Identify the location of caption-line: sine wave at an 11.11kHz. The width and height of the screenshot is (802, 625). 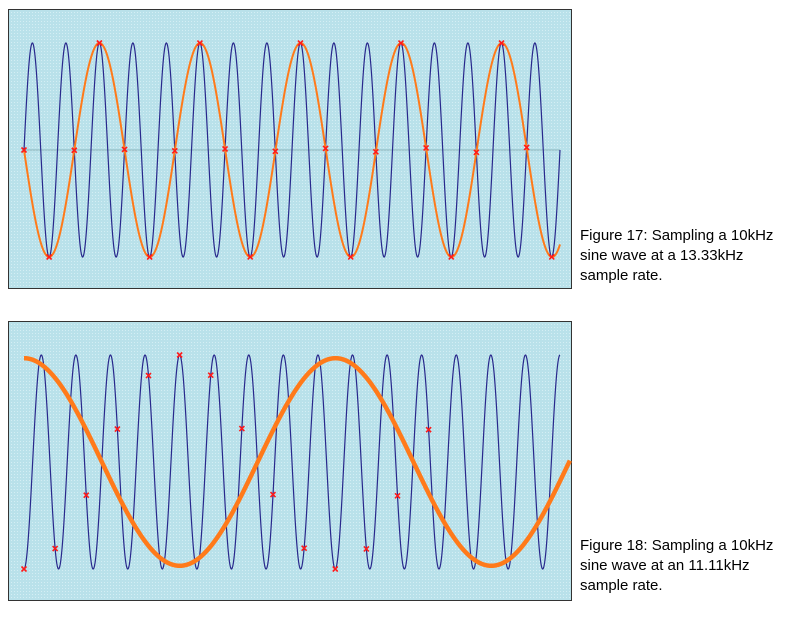
(665, 565).